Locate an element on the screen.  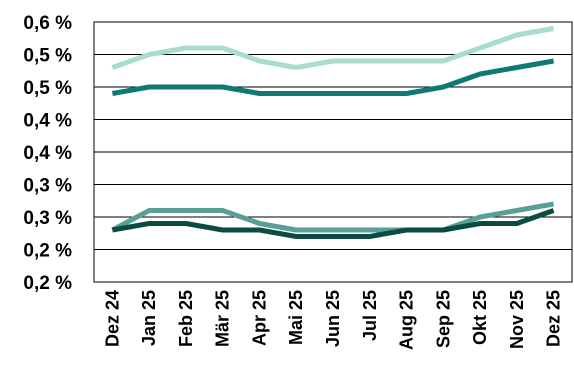
x-tick-label: Sep 25 is located at coordinates (443, 319).